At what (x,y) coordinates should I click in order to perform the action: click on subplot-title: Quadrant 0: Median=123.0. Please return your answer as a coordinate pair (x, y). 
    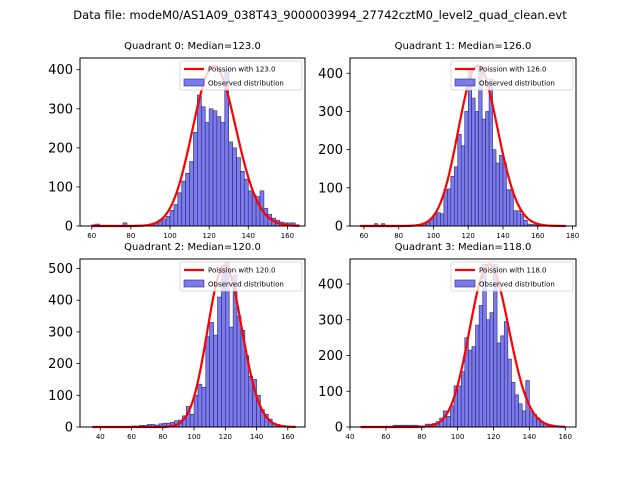
    Looking at the image, I should click on (192, 46).